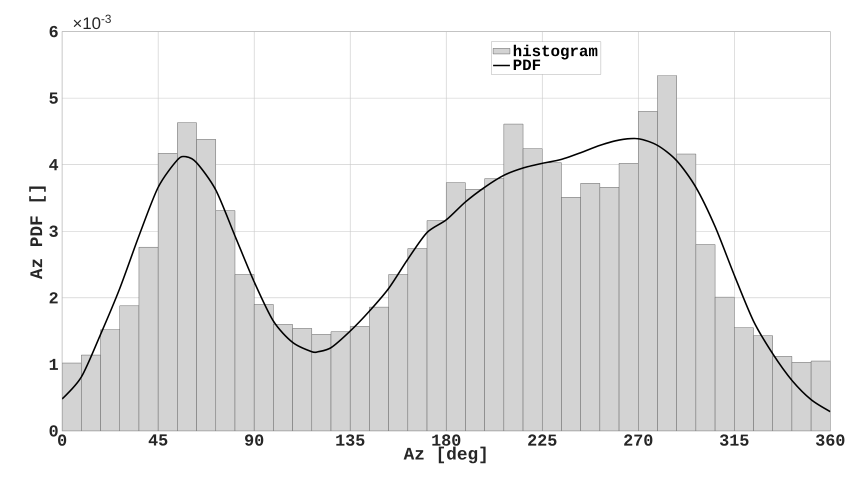  What do you see at coordinates (53, 98) in the screenshot?
I see `y-tick-label: 5` at bounding box center [53, 98].